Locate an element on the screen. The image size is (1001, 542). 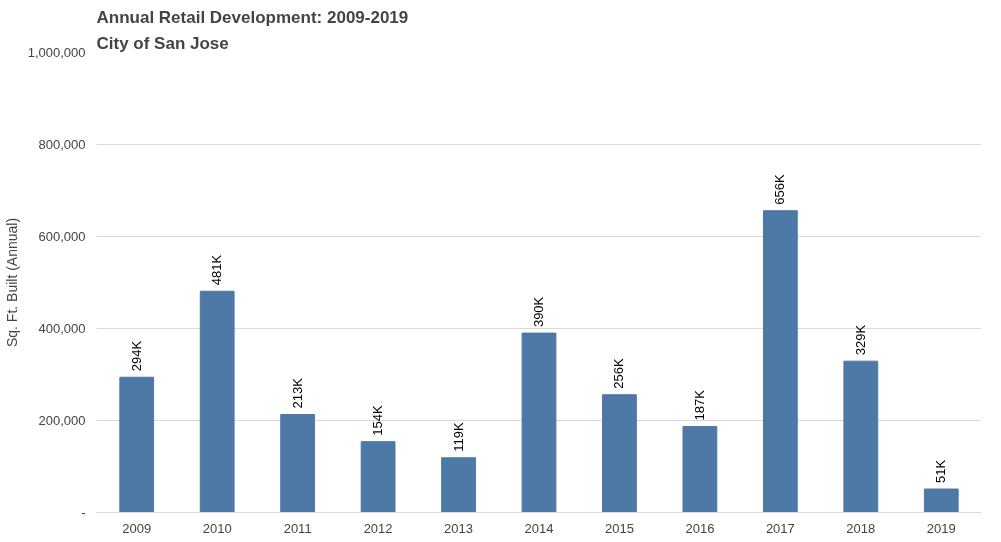
x-tick-label: 2013 is located at coordinates (459, 528).